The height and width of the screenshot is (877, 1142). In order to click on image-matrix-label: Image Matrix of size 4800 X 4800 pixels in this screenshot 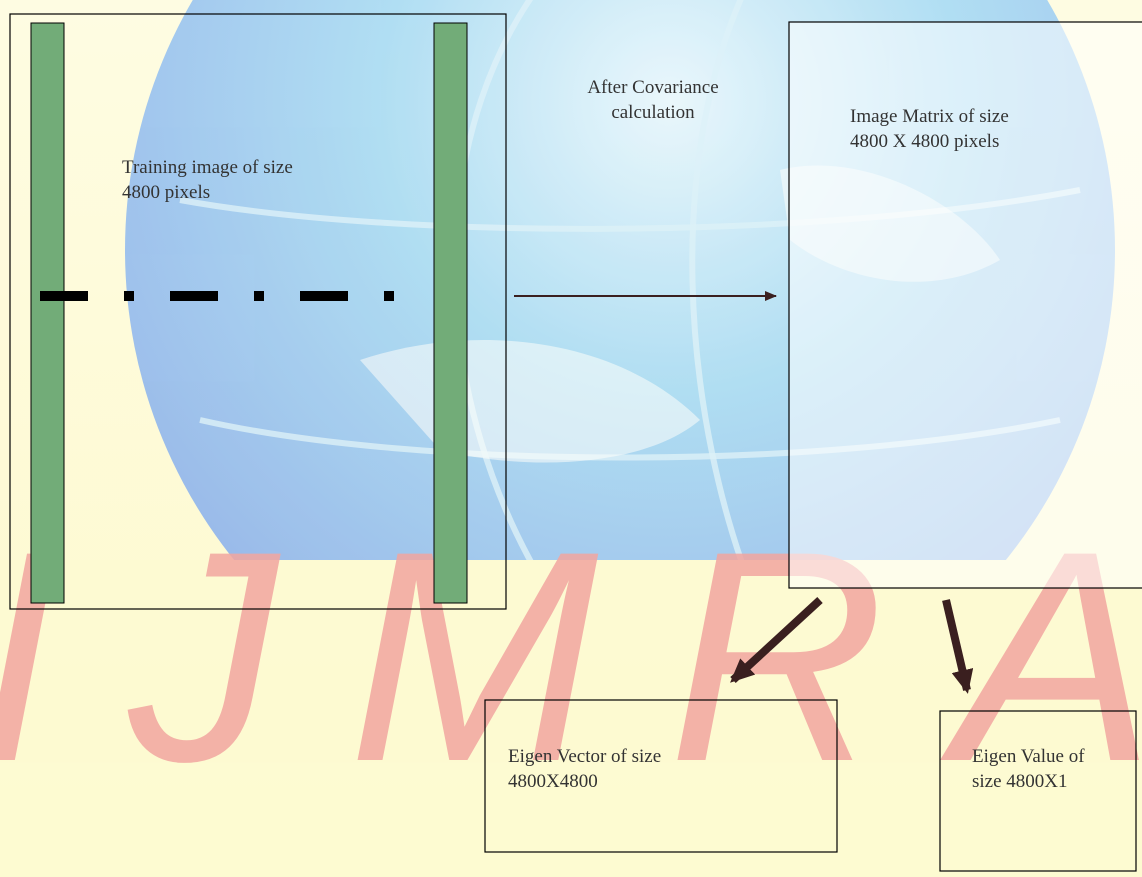, I will do `click(929, 129)`.